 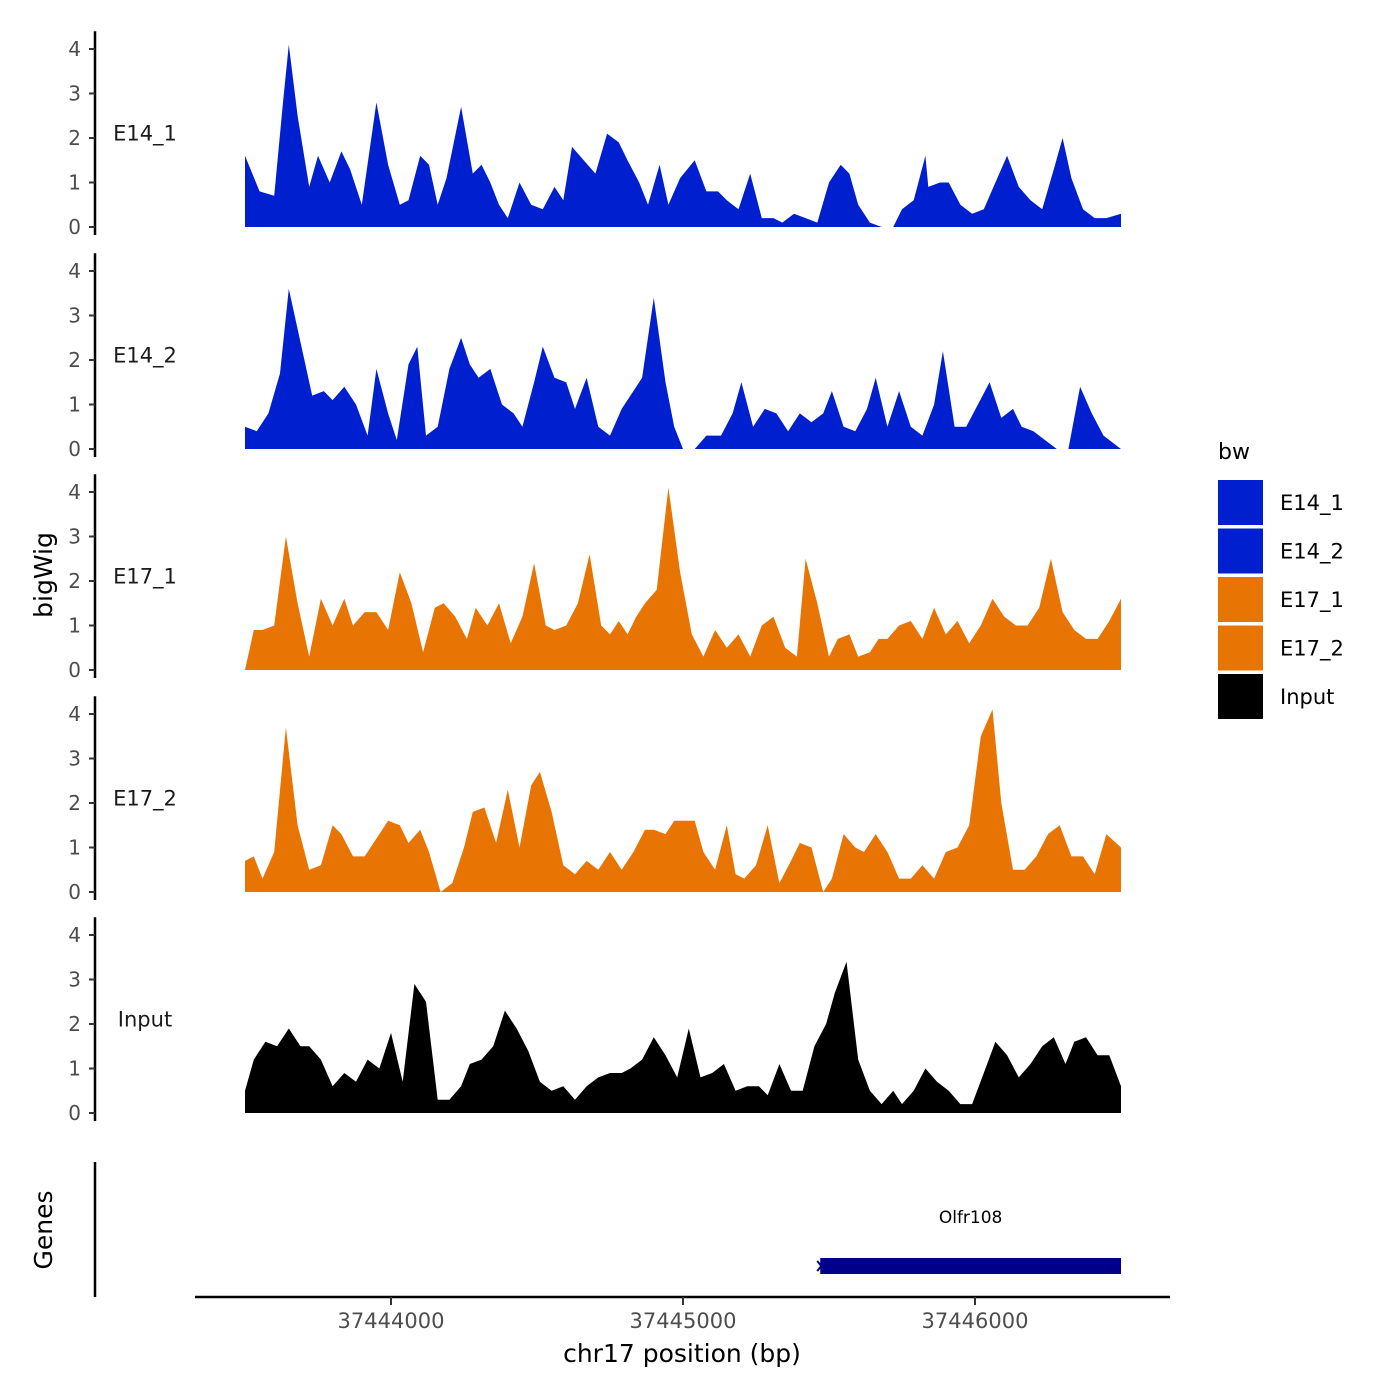 I want to click on y-tick-label-E14_1-0: 0, so click(x=74, y=227).